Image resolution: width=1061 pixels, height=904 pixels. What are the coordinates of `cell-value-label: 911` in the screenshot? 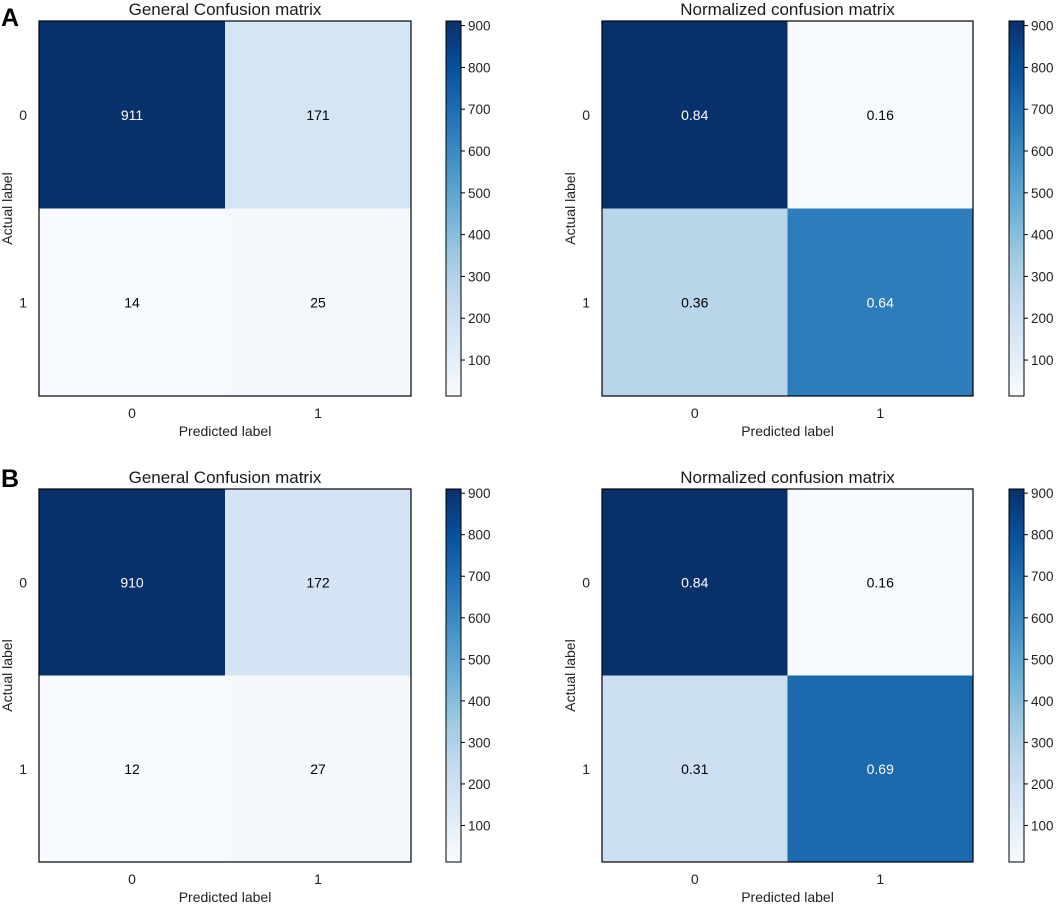 It's located at (132, 115).